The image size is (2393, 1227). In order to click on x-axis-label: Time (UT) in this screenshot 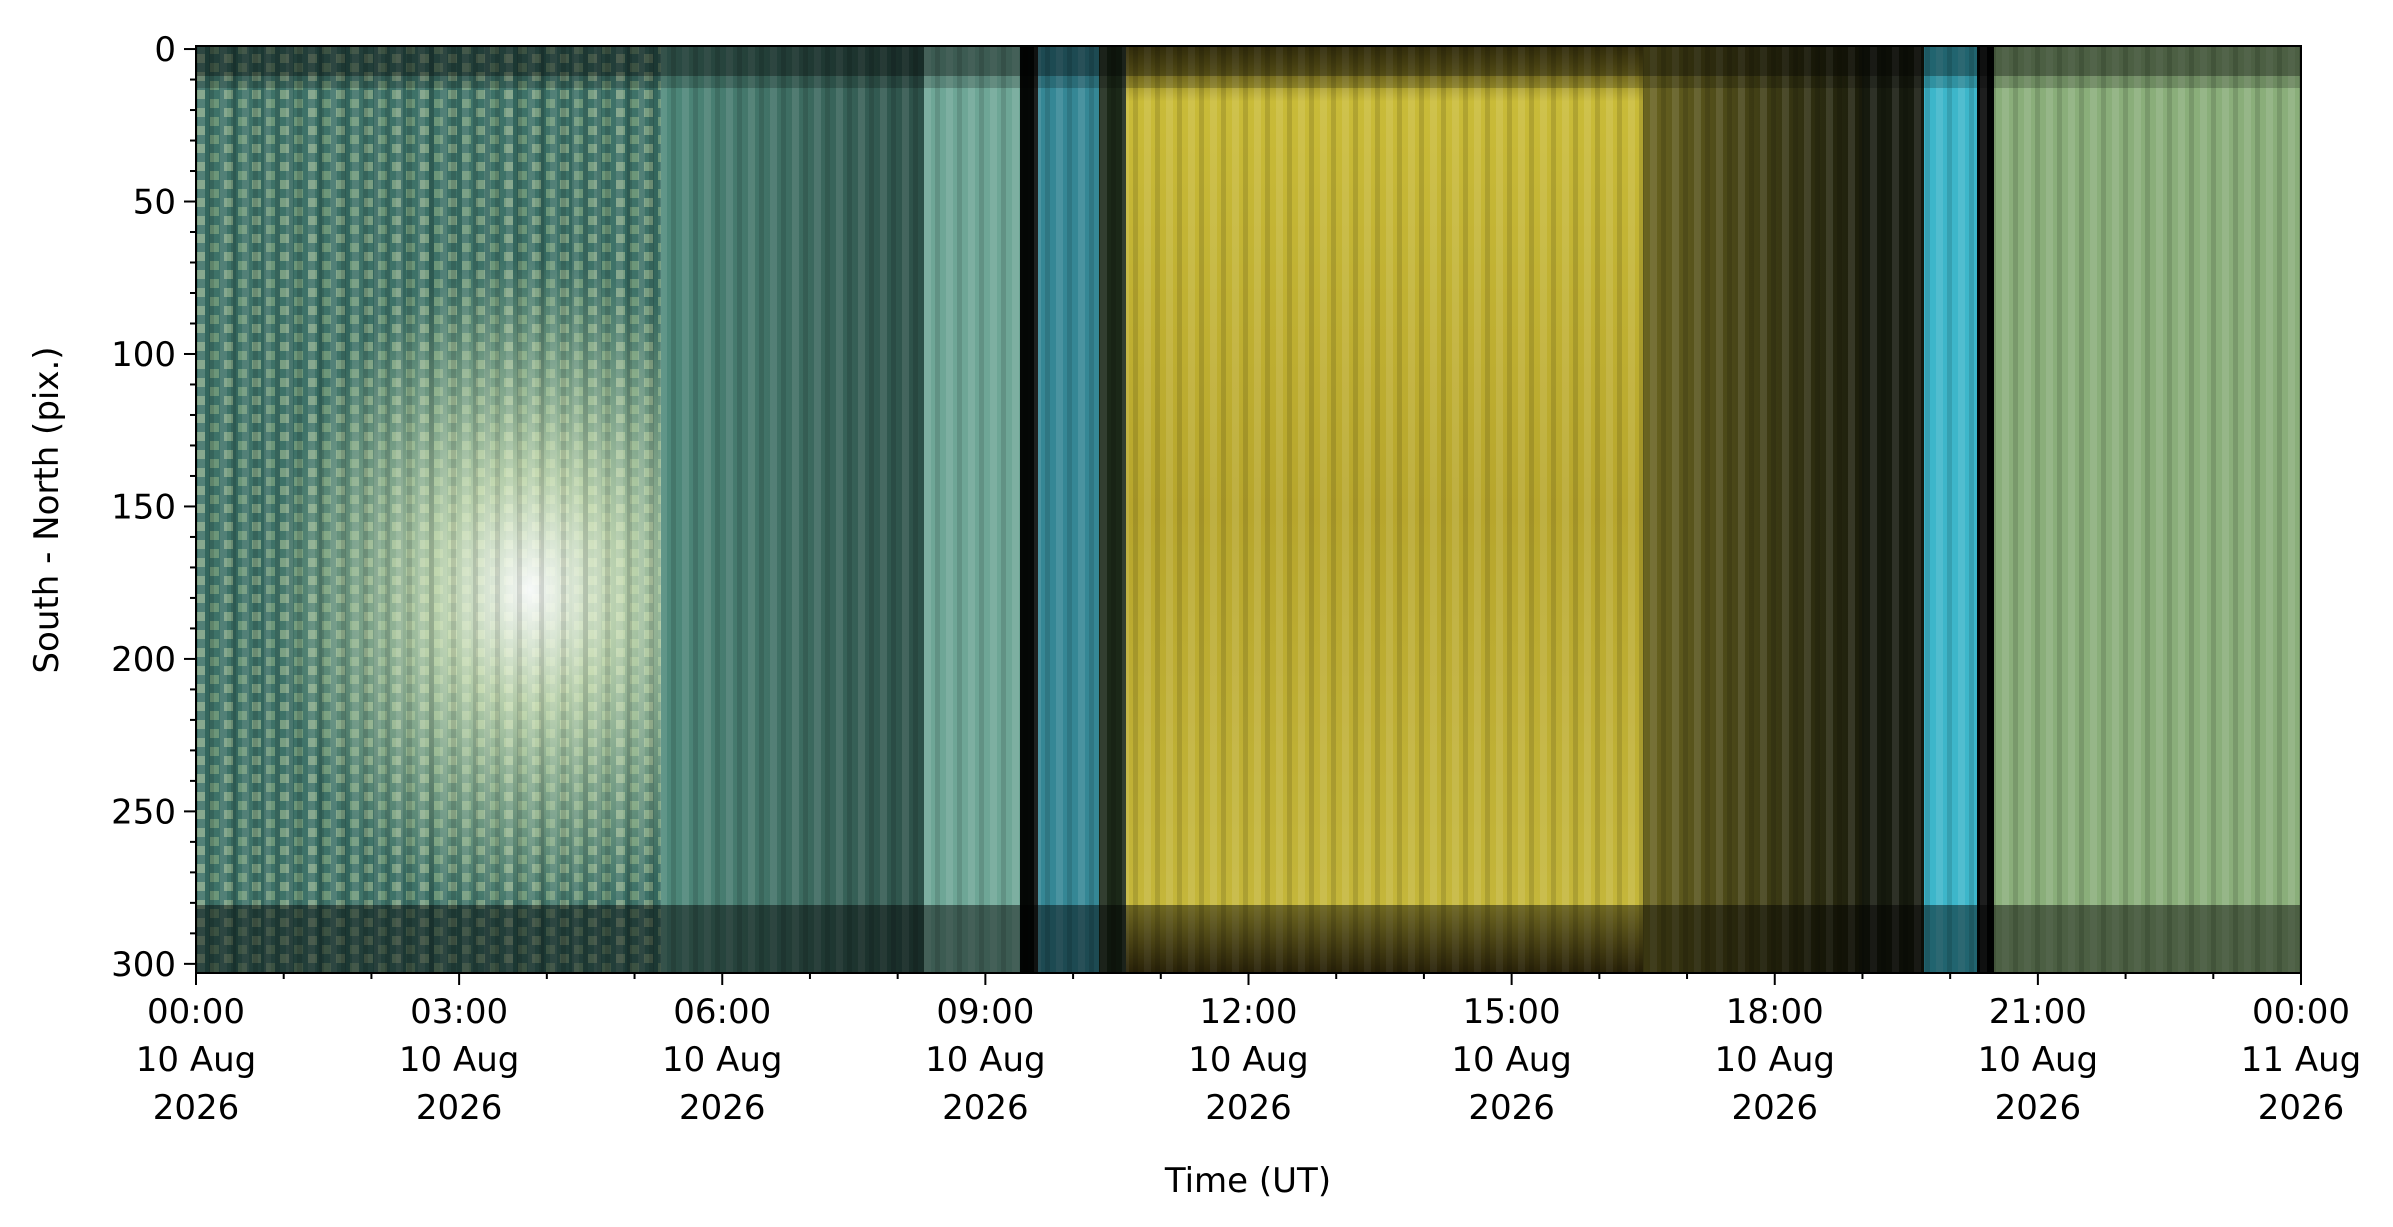, I will do `click(1247, 1181)`.